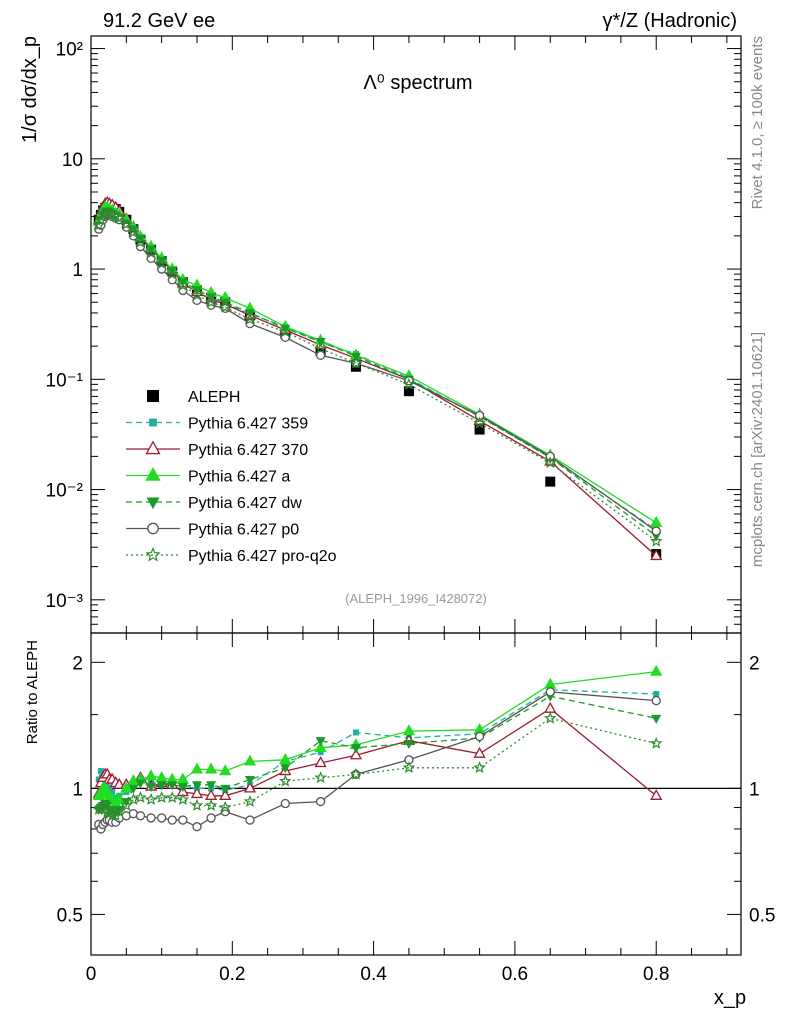 The width and height of the screenshot is (786, 1024). What do you see at coordinates (730, 998) in the screenshot?
I see `x-axis-label: x_p` at bounding box center [730, 998].